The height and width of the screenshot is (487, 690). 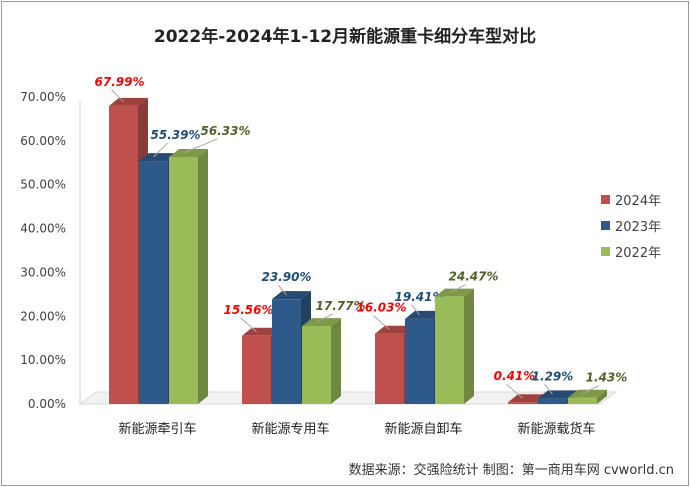 What do you see at coordinates (423, 429) in the screenshot?
I see `x-category-label: 新能源自卸车` at bounding box center [423, 429].